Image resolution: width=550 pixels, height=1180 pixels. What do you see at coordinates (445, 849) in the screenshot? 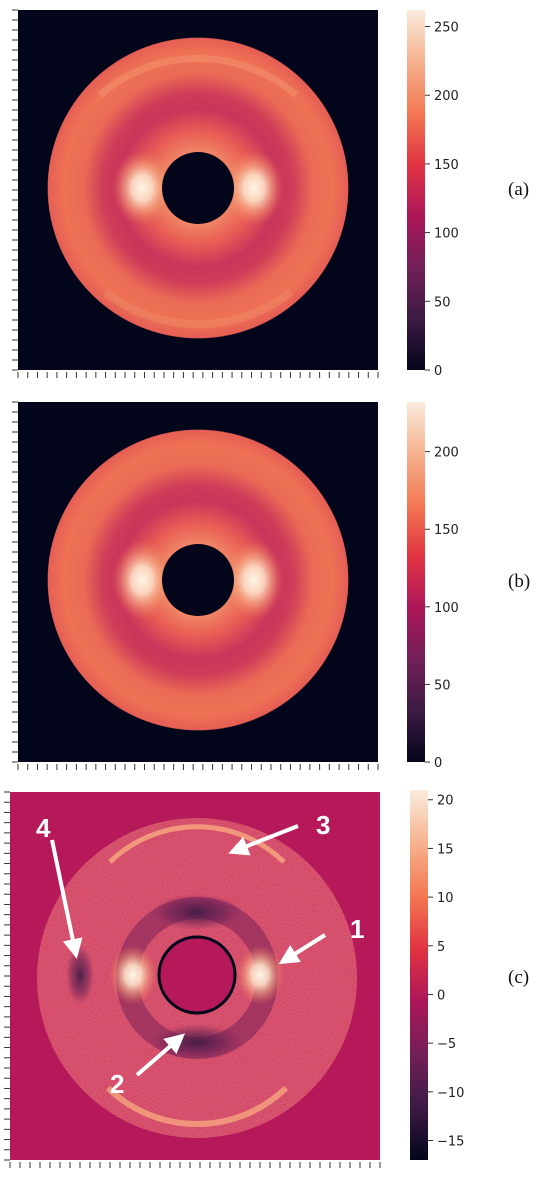
I see `colorbar-tick-label: 15` at bounding box center [445, 849].